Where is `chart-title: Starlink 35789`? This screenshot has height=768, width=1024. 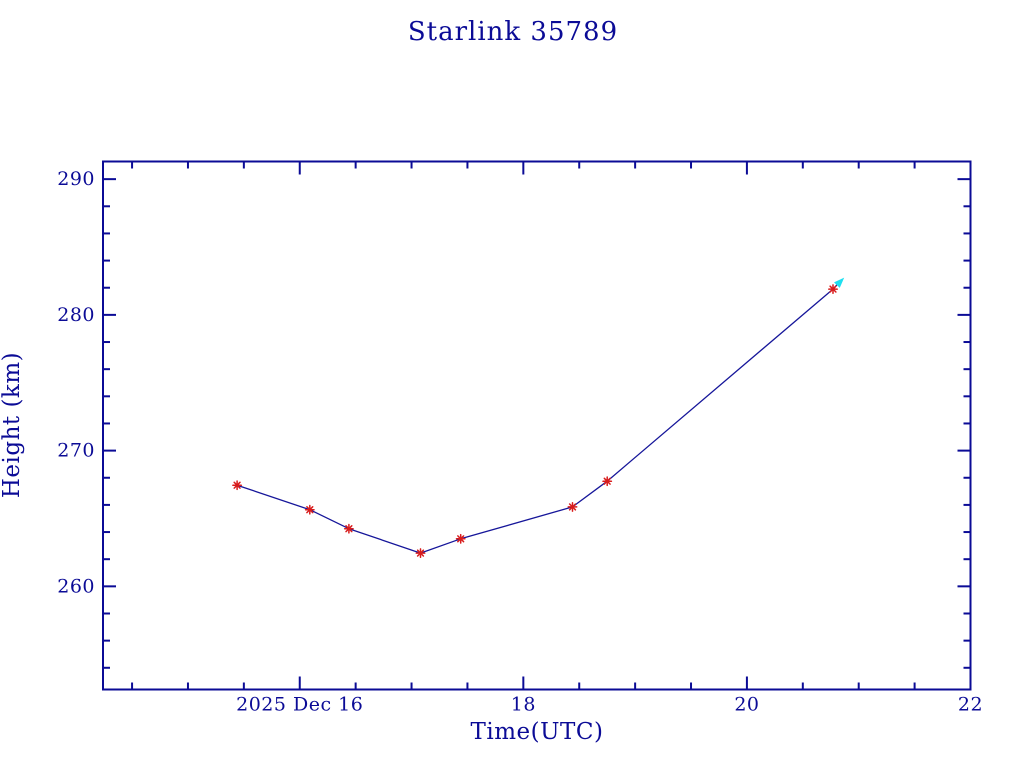
chart-title: Starlink 35789 is located at coordinates (513, 32).